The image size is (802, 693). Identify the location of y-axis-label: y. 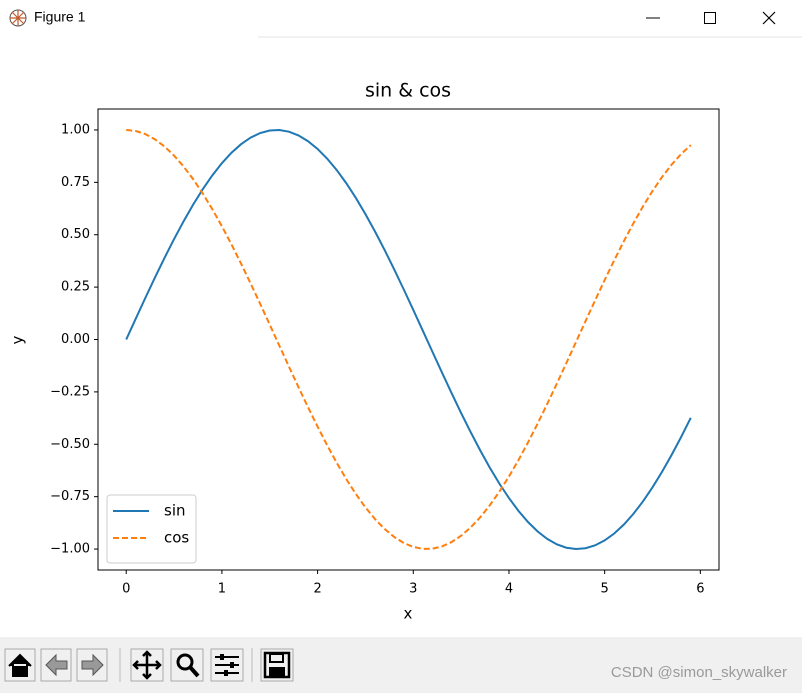
(18, 339).